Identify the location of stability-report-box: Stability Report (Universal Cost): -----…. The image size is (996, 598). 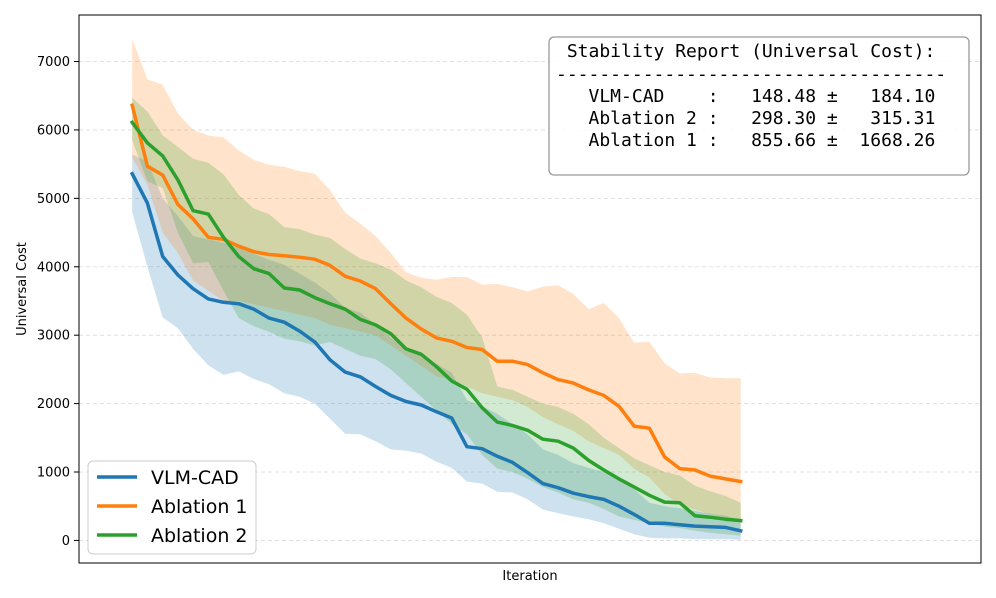
(759, 106).